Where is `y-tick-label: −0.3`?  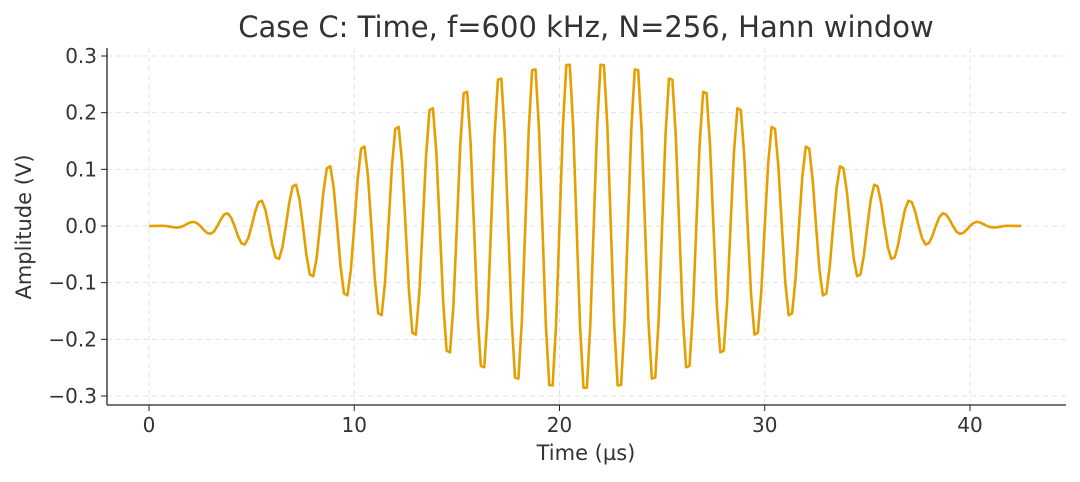 y-tick-label: −0.3 is located at coordinates (72, 396).